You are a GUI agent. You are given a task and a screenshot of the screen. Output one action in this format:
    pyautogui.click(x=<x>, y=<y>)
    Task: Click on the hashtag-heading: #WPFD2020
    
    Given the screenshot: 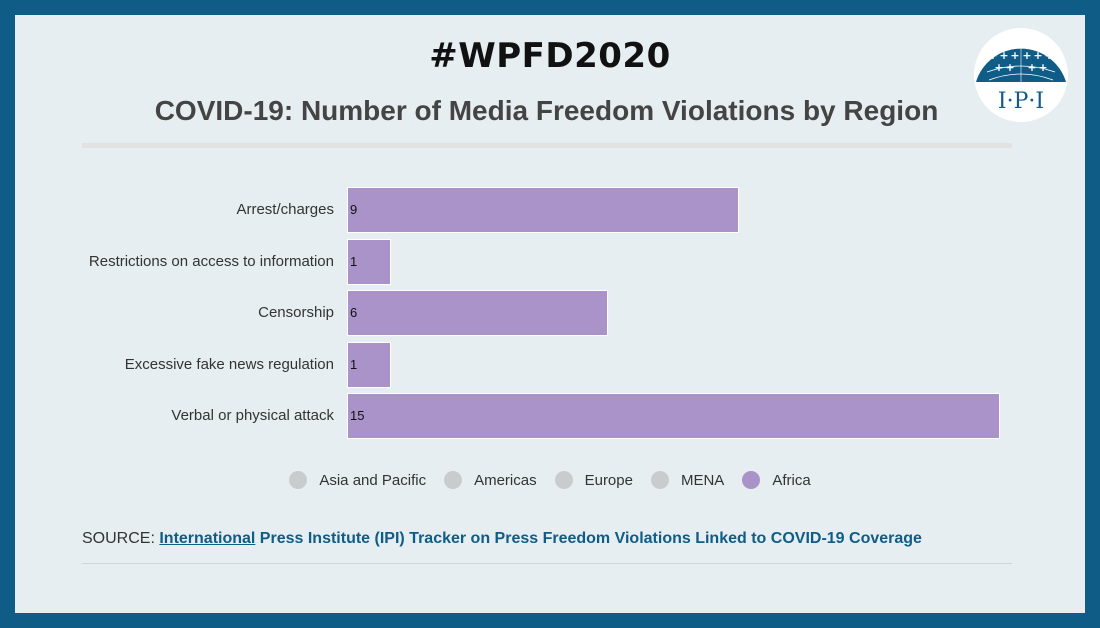 What is the action you would take?
    pyautogui.click(x=550, y=56)
    